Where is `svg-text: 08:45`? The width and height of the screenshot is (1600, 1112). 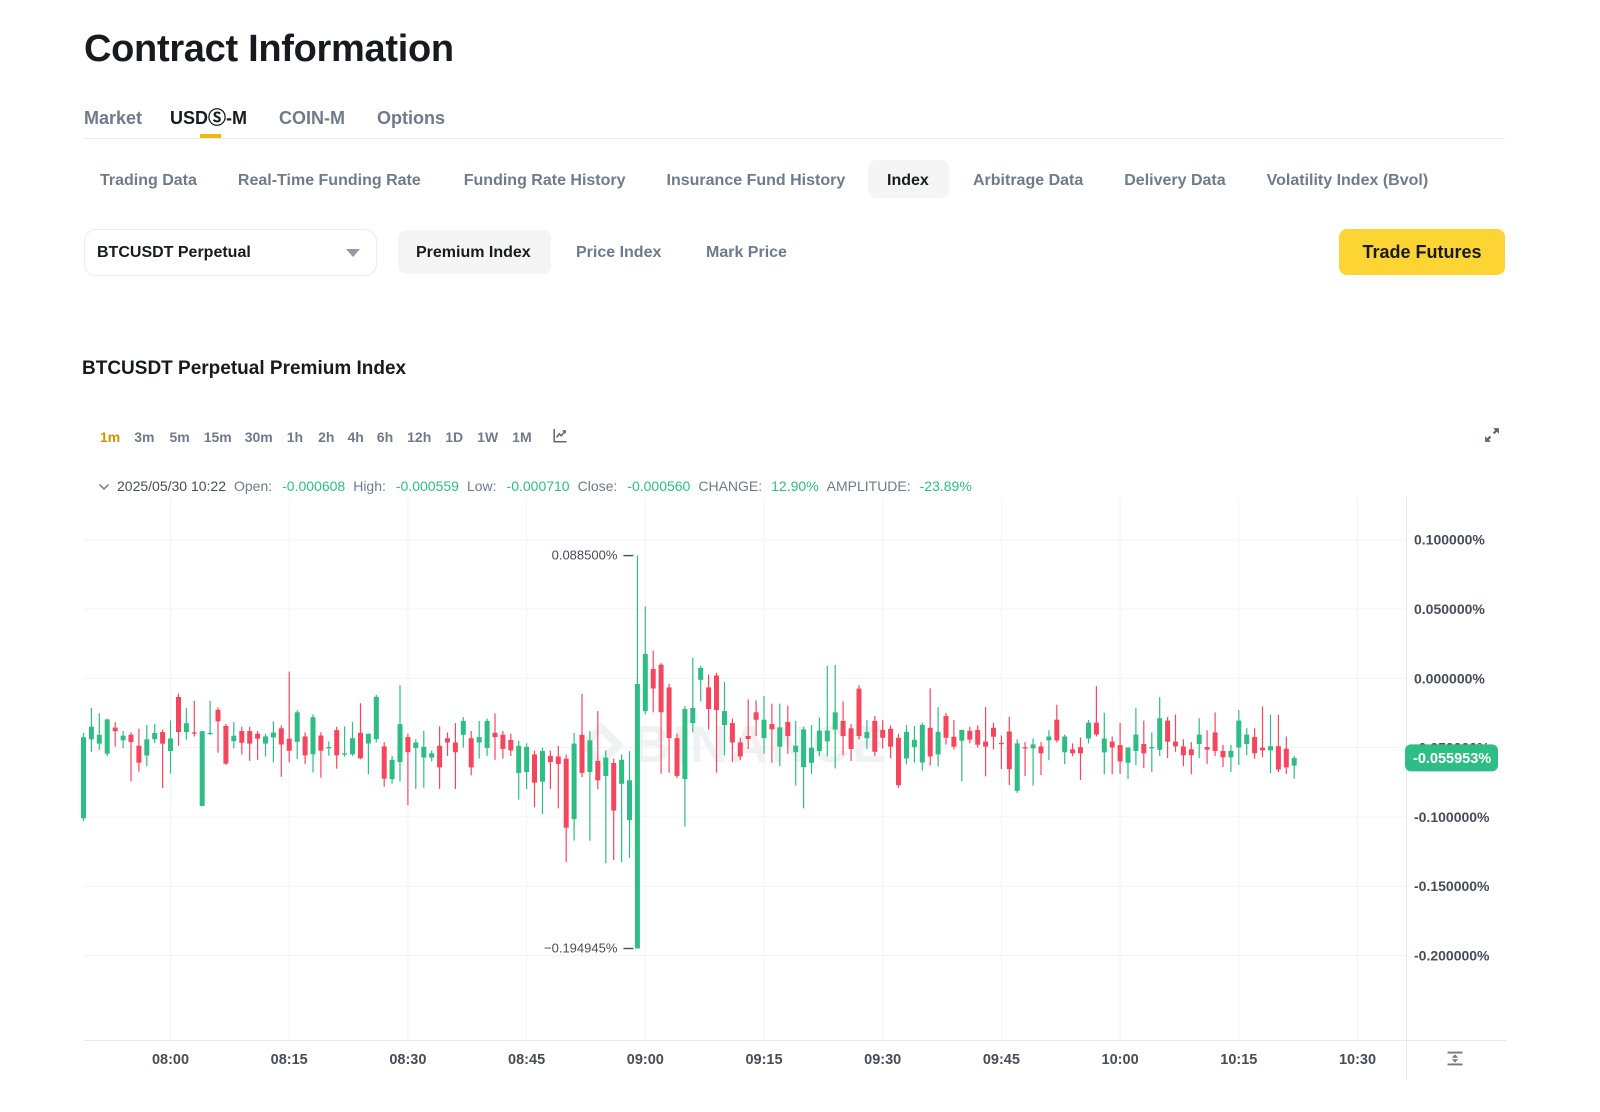 svg-text: 08:45 is located at coordinates (526, 1060).